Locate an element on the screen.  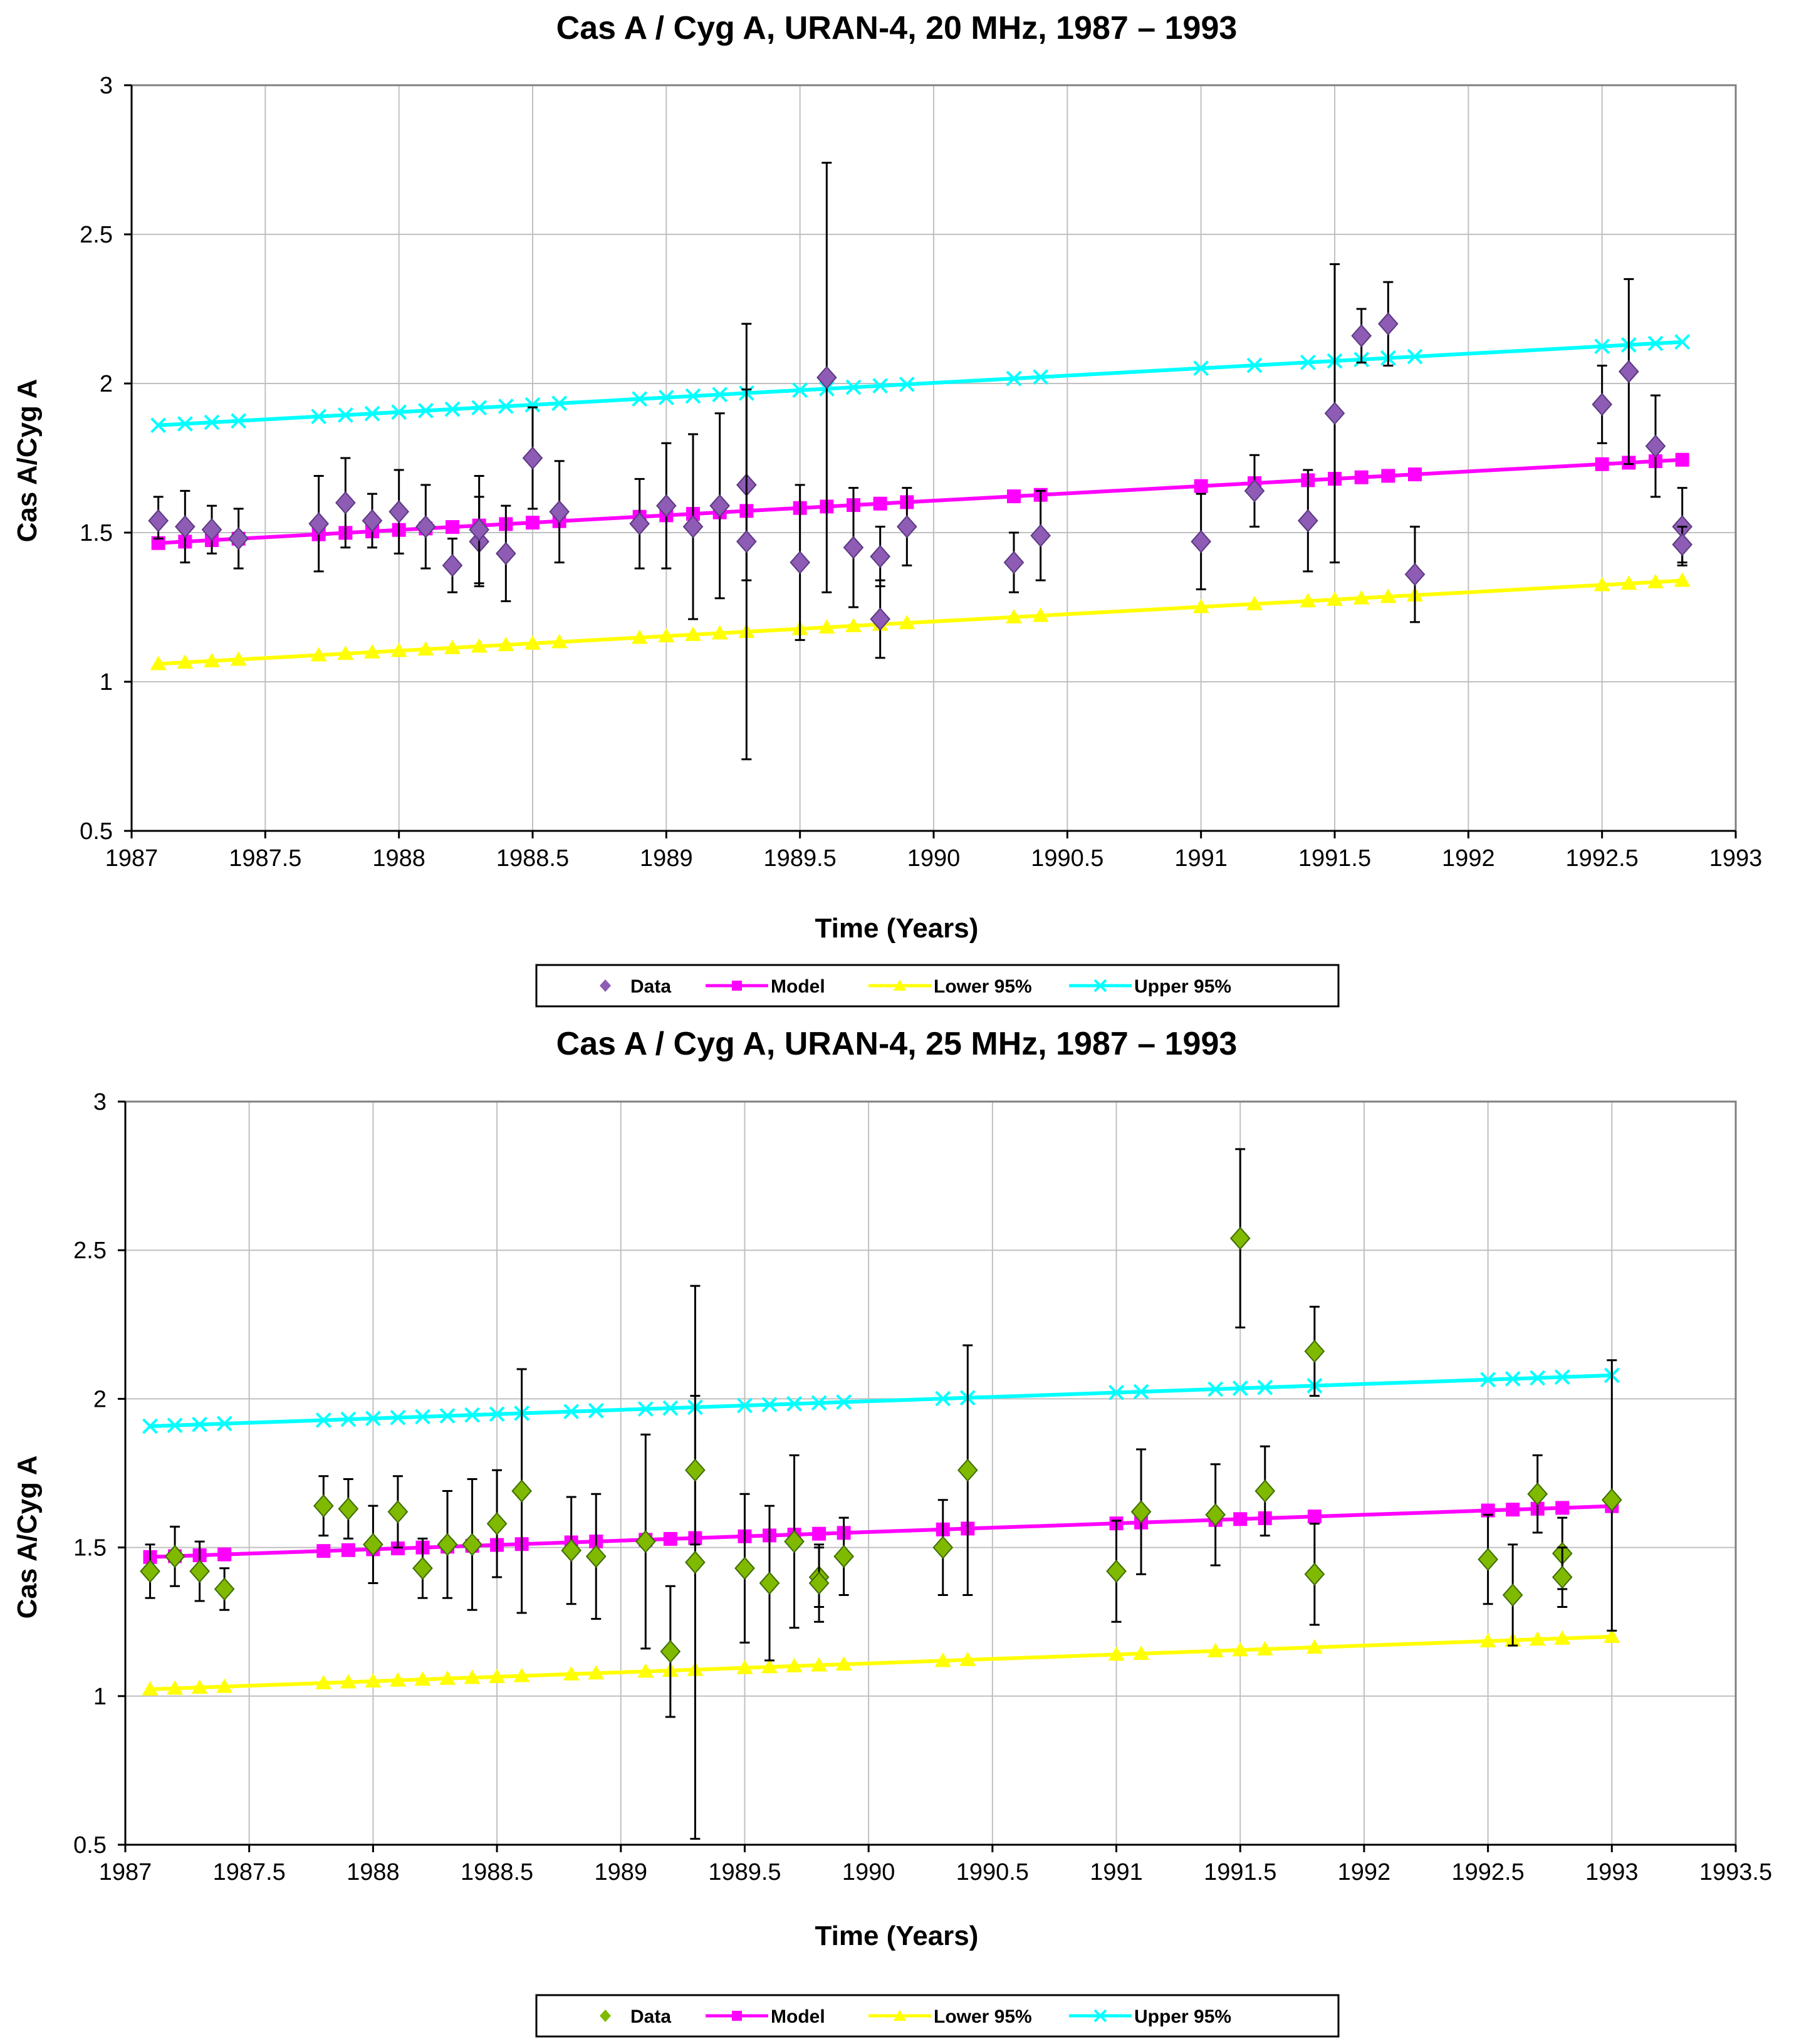
legend-box is located at coordinates (937, 986).